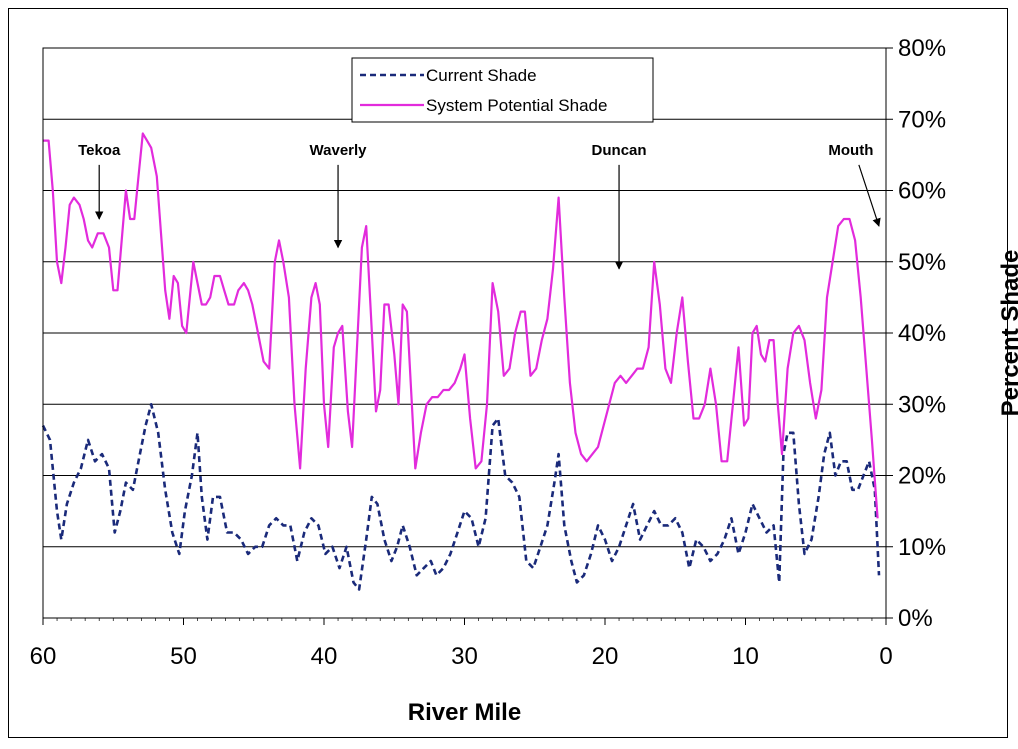 The height and width of the screenshot is (749, 1018). I want to click on x-tick-label: 10, so click(745, 656).